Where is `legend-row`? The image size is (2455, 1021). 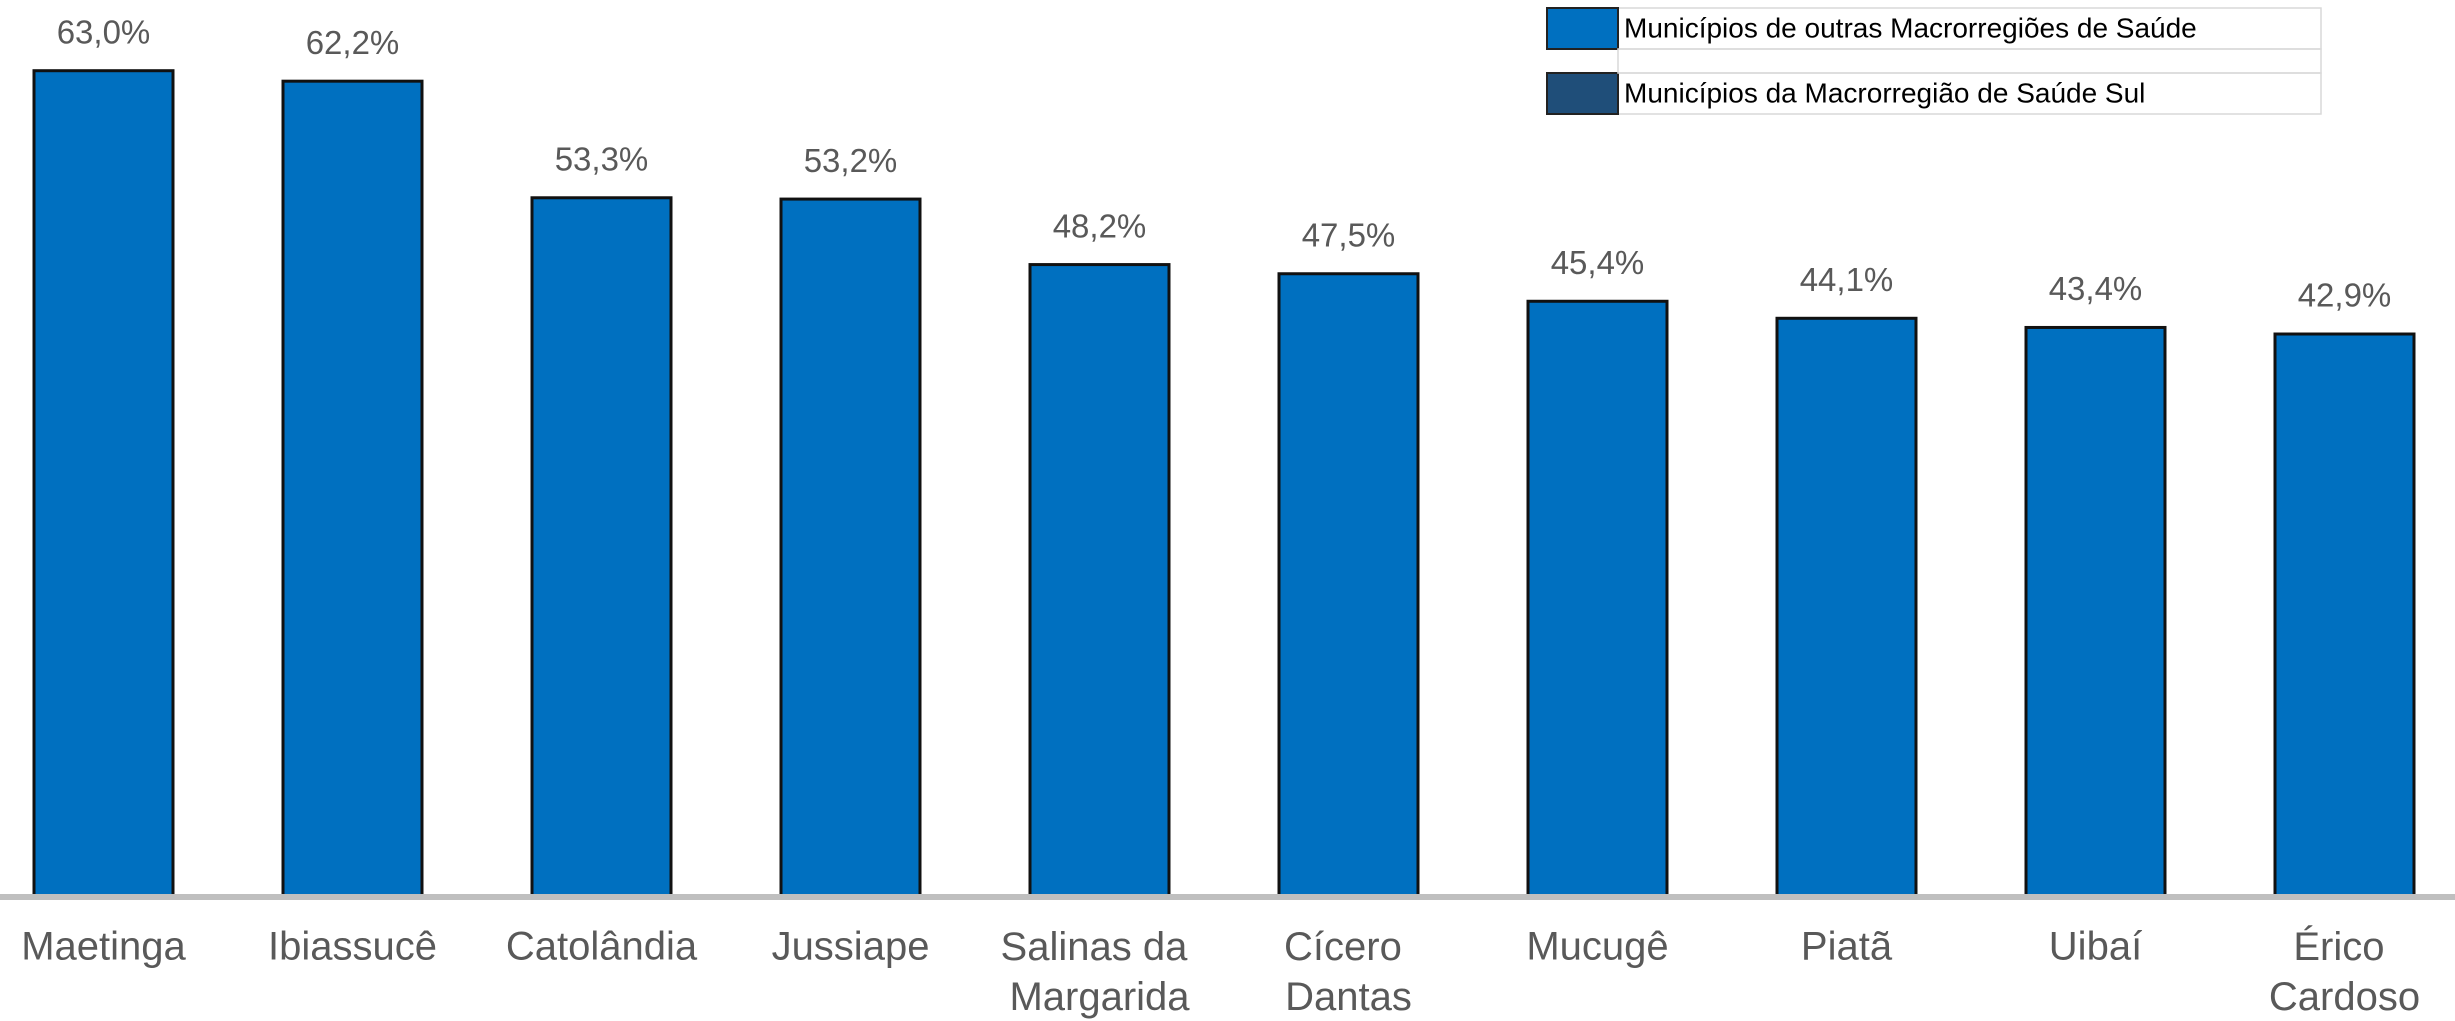 legend-row is located at coordinates (1934, 93).